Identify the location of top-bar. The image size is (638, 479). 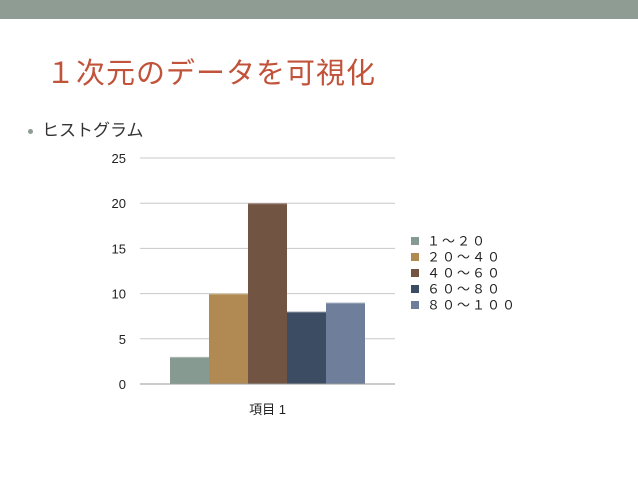
(319, 9).